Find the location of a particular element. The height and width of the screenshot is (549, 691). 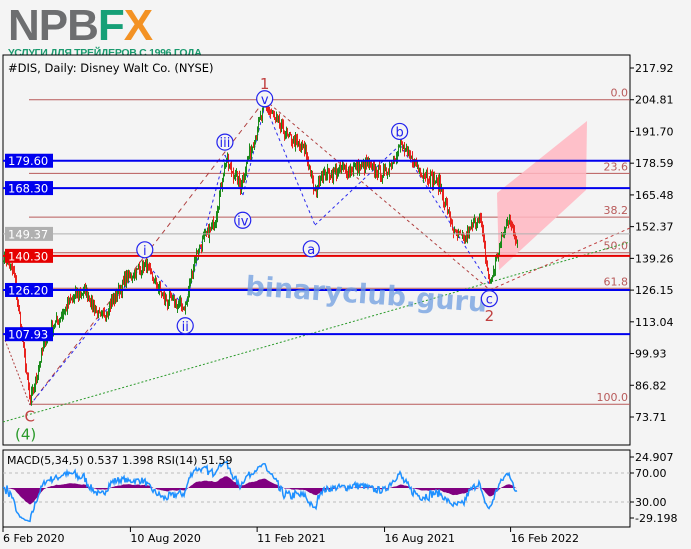

level-price-label: 168.30 is located at coordinates (28, 189).